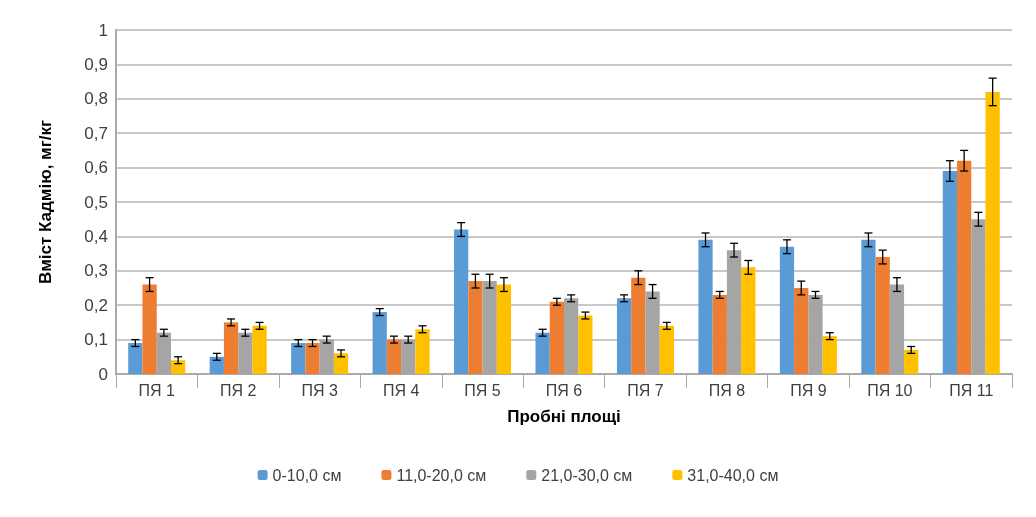 Image resolution: width=1036 pixels, height=517 pixels. Describe the element at coordinates (307, 475) in the screenshot. I see `legend-label: 0-10,0 см` at that location.